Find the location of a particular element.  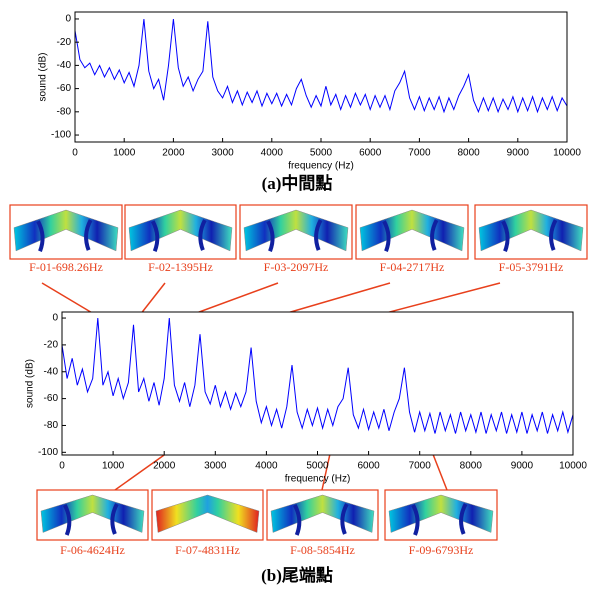

mode-label: F-09-6793Hz is located at coordinates (441, 550).